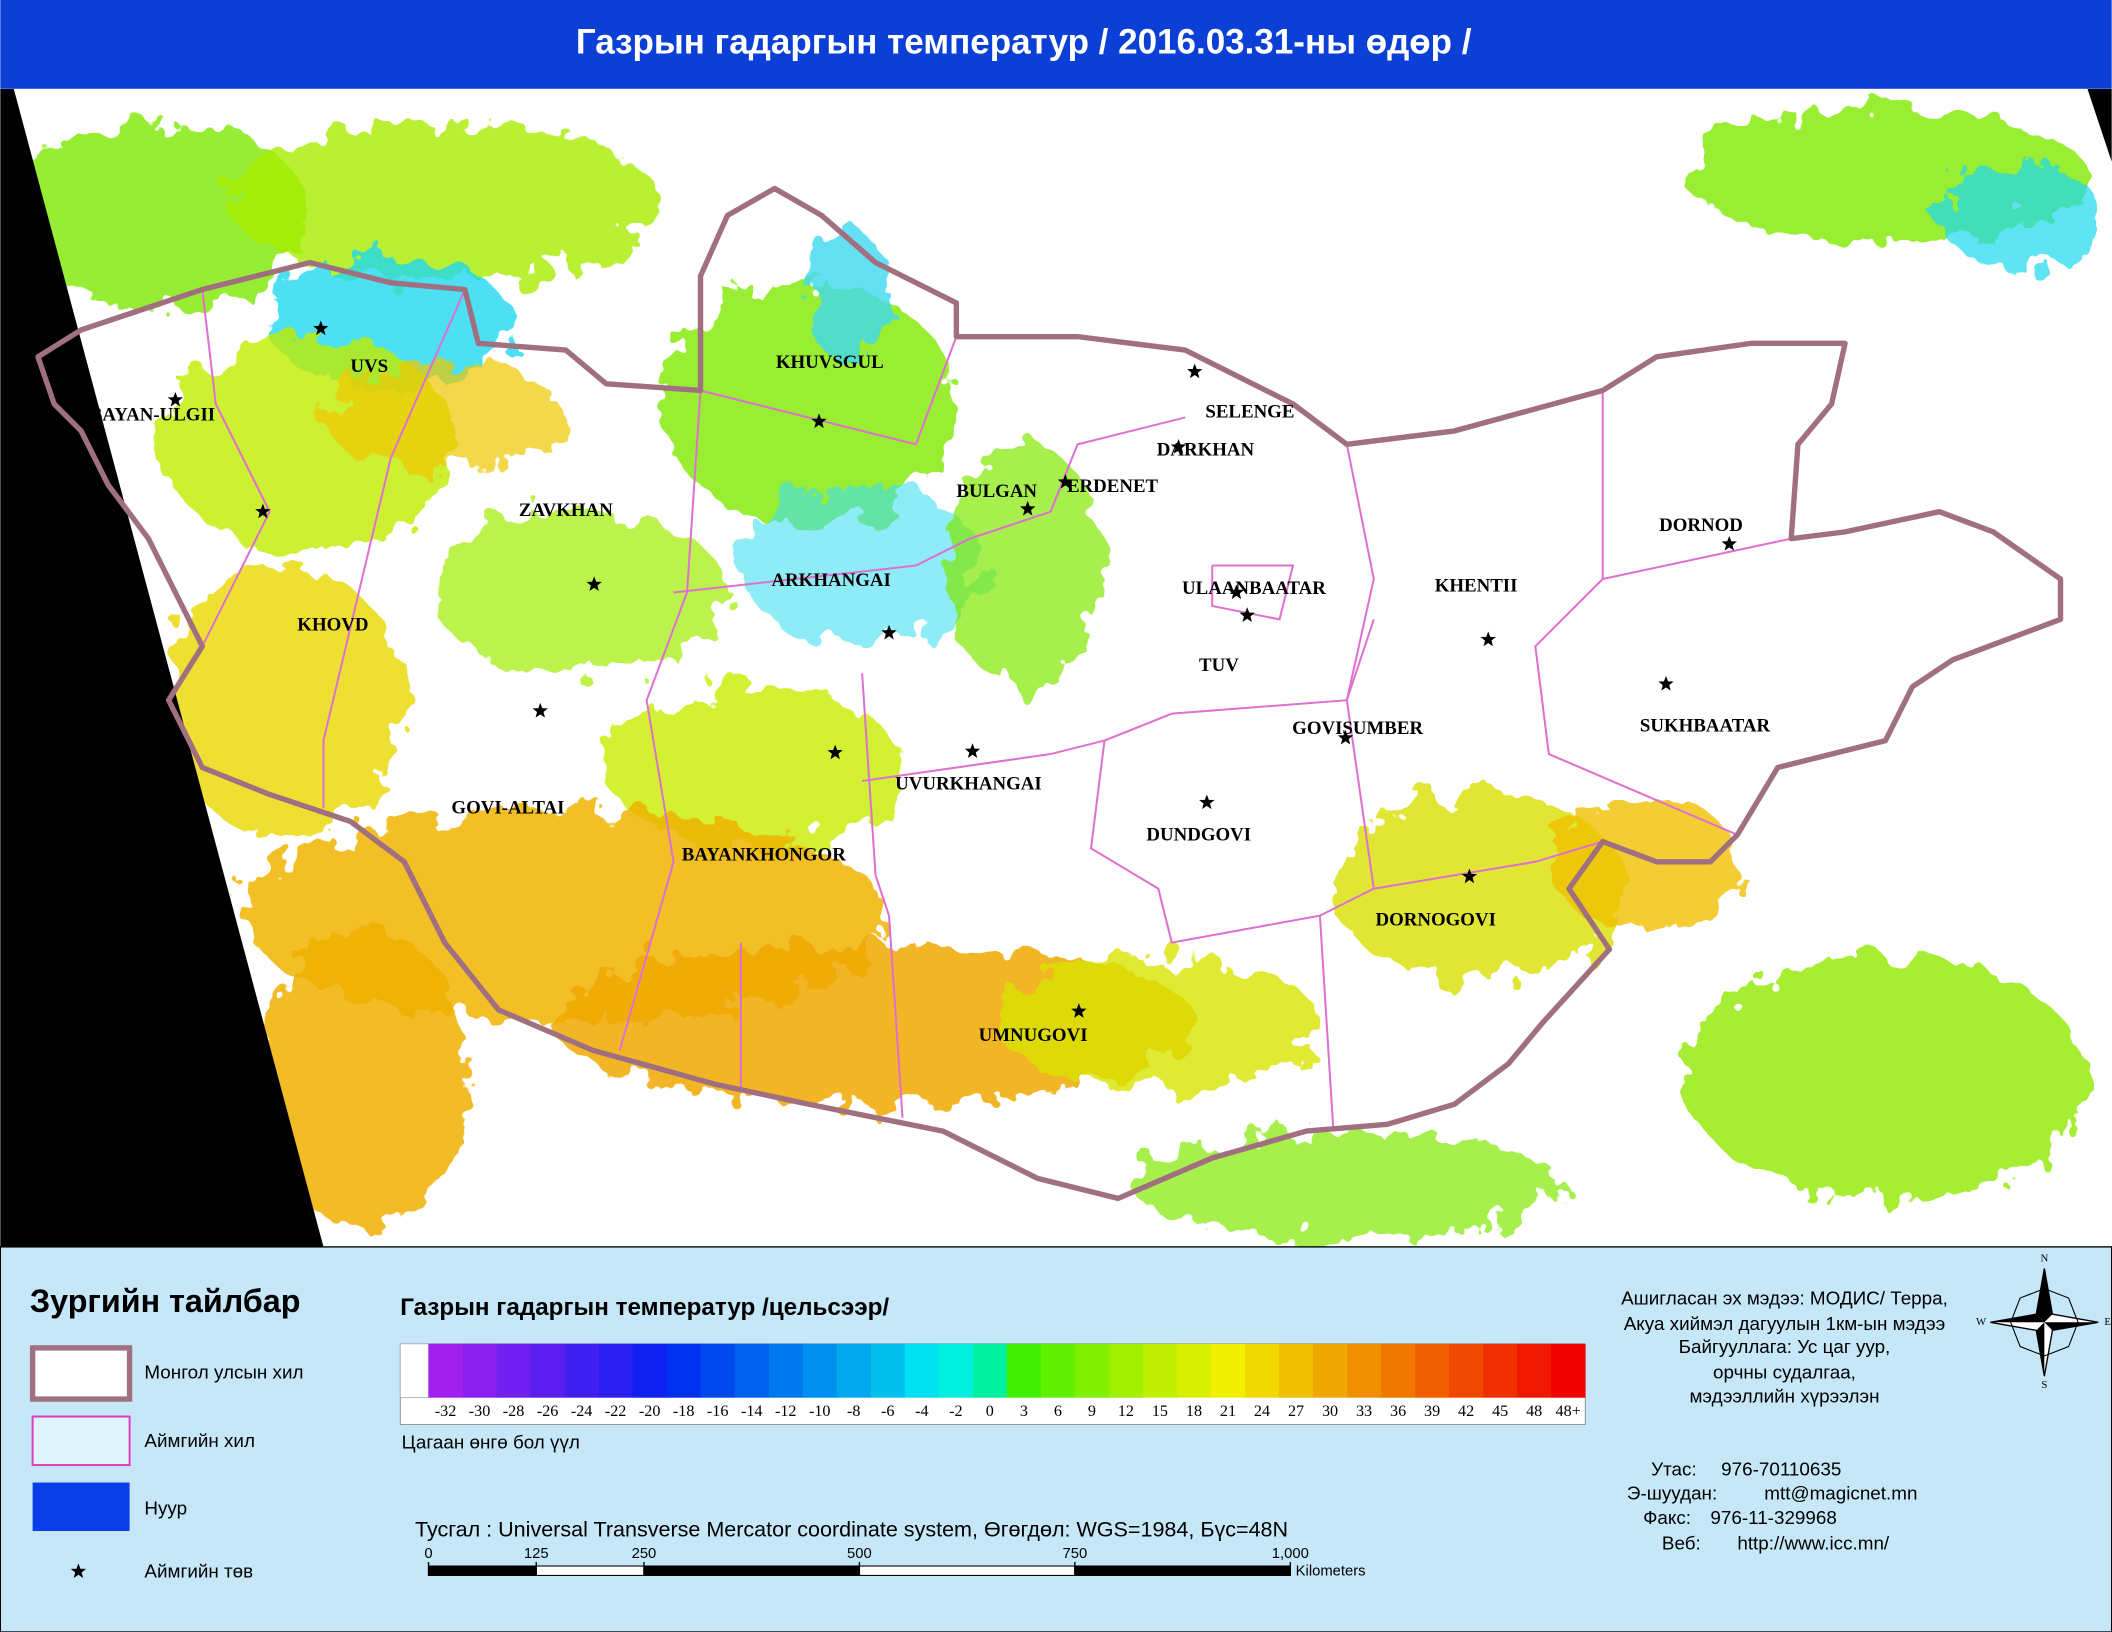 This screenshot has height=1632, width=2112. I want to click on colorbar-label: -24, so click(582, 1411).